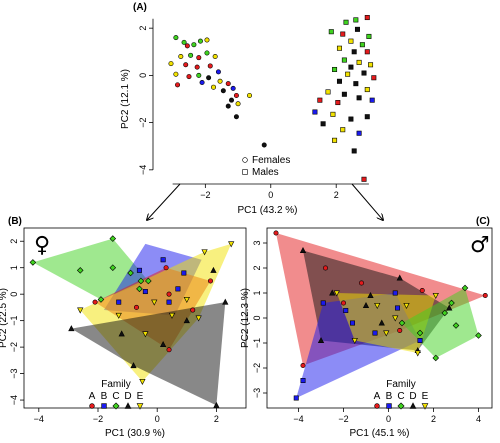  Describe the element at coordinates (140, 7) in the screenshot. I see `panel-label: (A)` at that location.